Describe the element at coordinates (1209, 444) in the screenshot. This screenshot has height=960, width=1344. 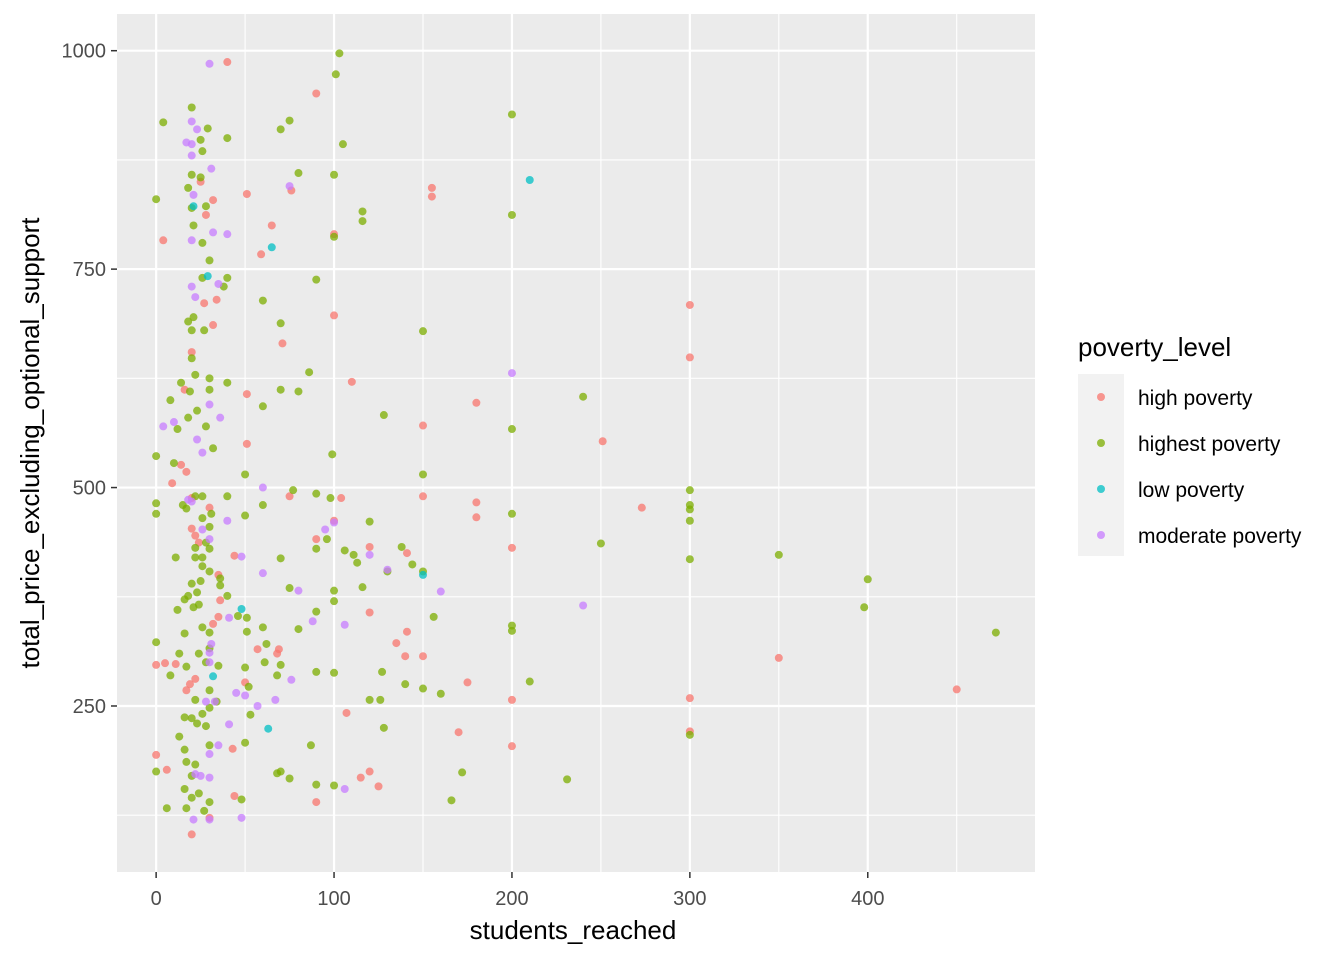
I see `legend-label: highest poverty` at that location.